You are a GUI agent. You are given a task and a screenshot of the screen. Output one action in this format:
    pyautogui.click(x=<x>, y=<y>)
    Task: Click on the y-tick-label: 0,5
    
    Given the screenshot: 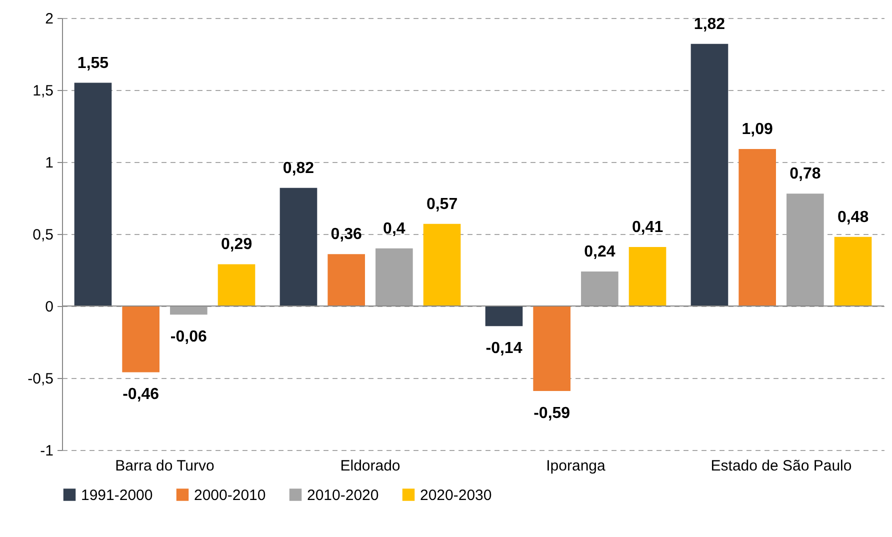 What is the action you would take?
    pyautogui.click(x=43, y=235)
    